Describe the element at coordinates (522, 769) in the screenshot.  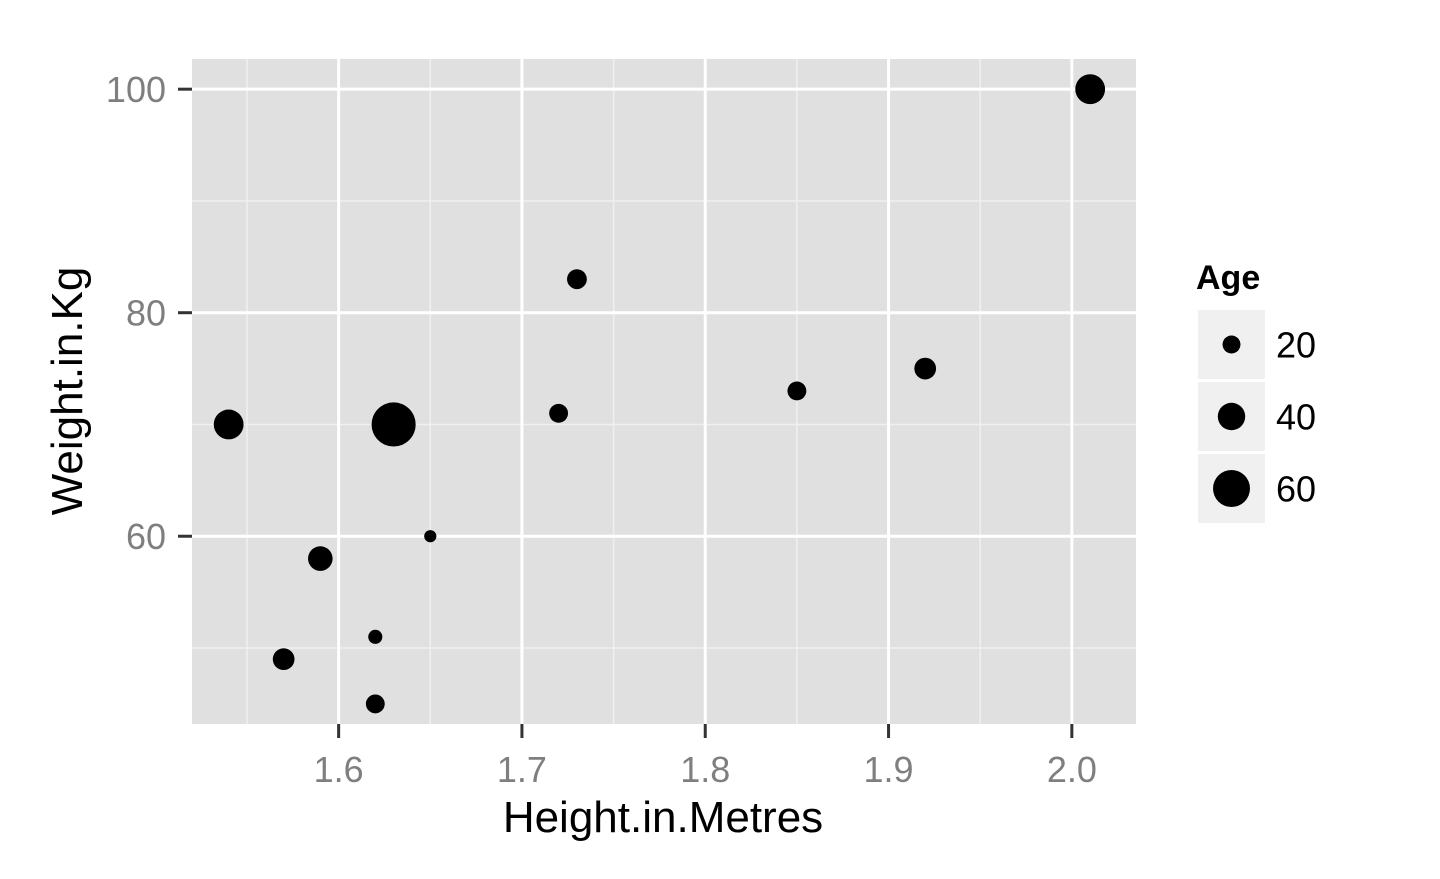
I see `x-tick-label: 1.7` at that location.